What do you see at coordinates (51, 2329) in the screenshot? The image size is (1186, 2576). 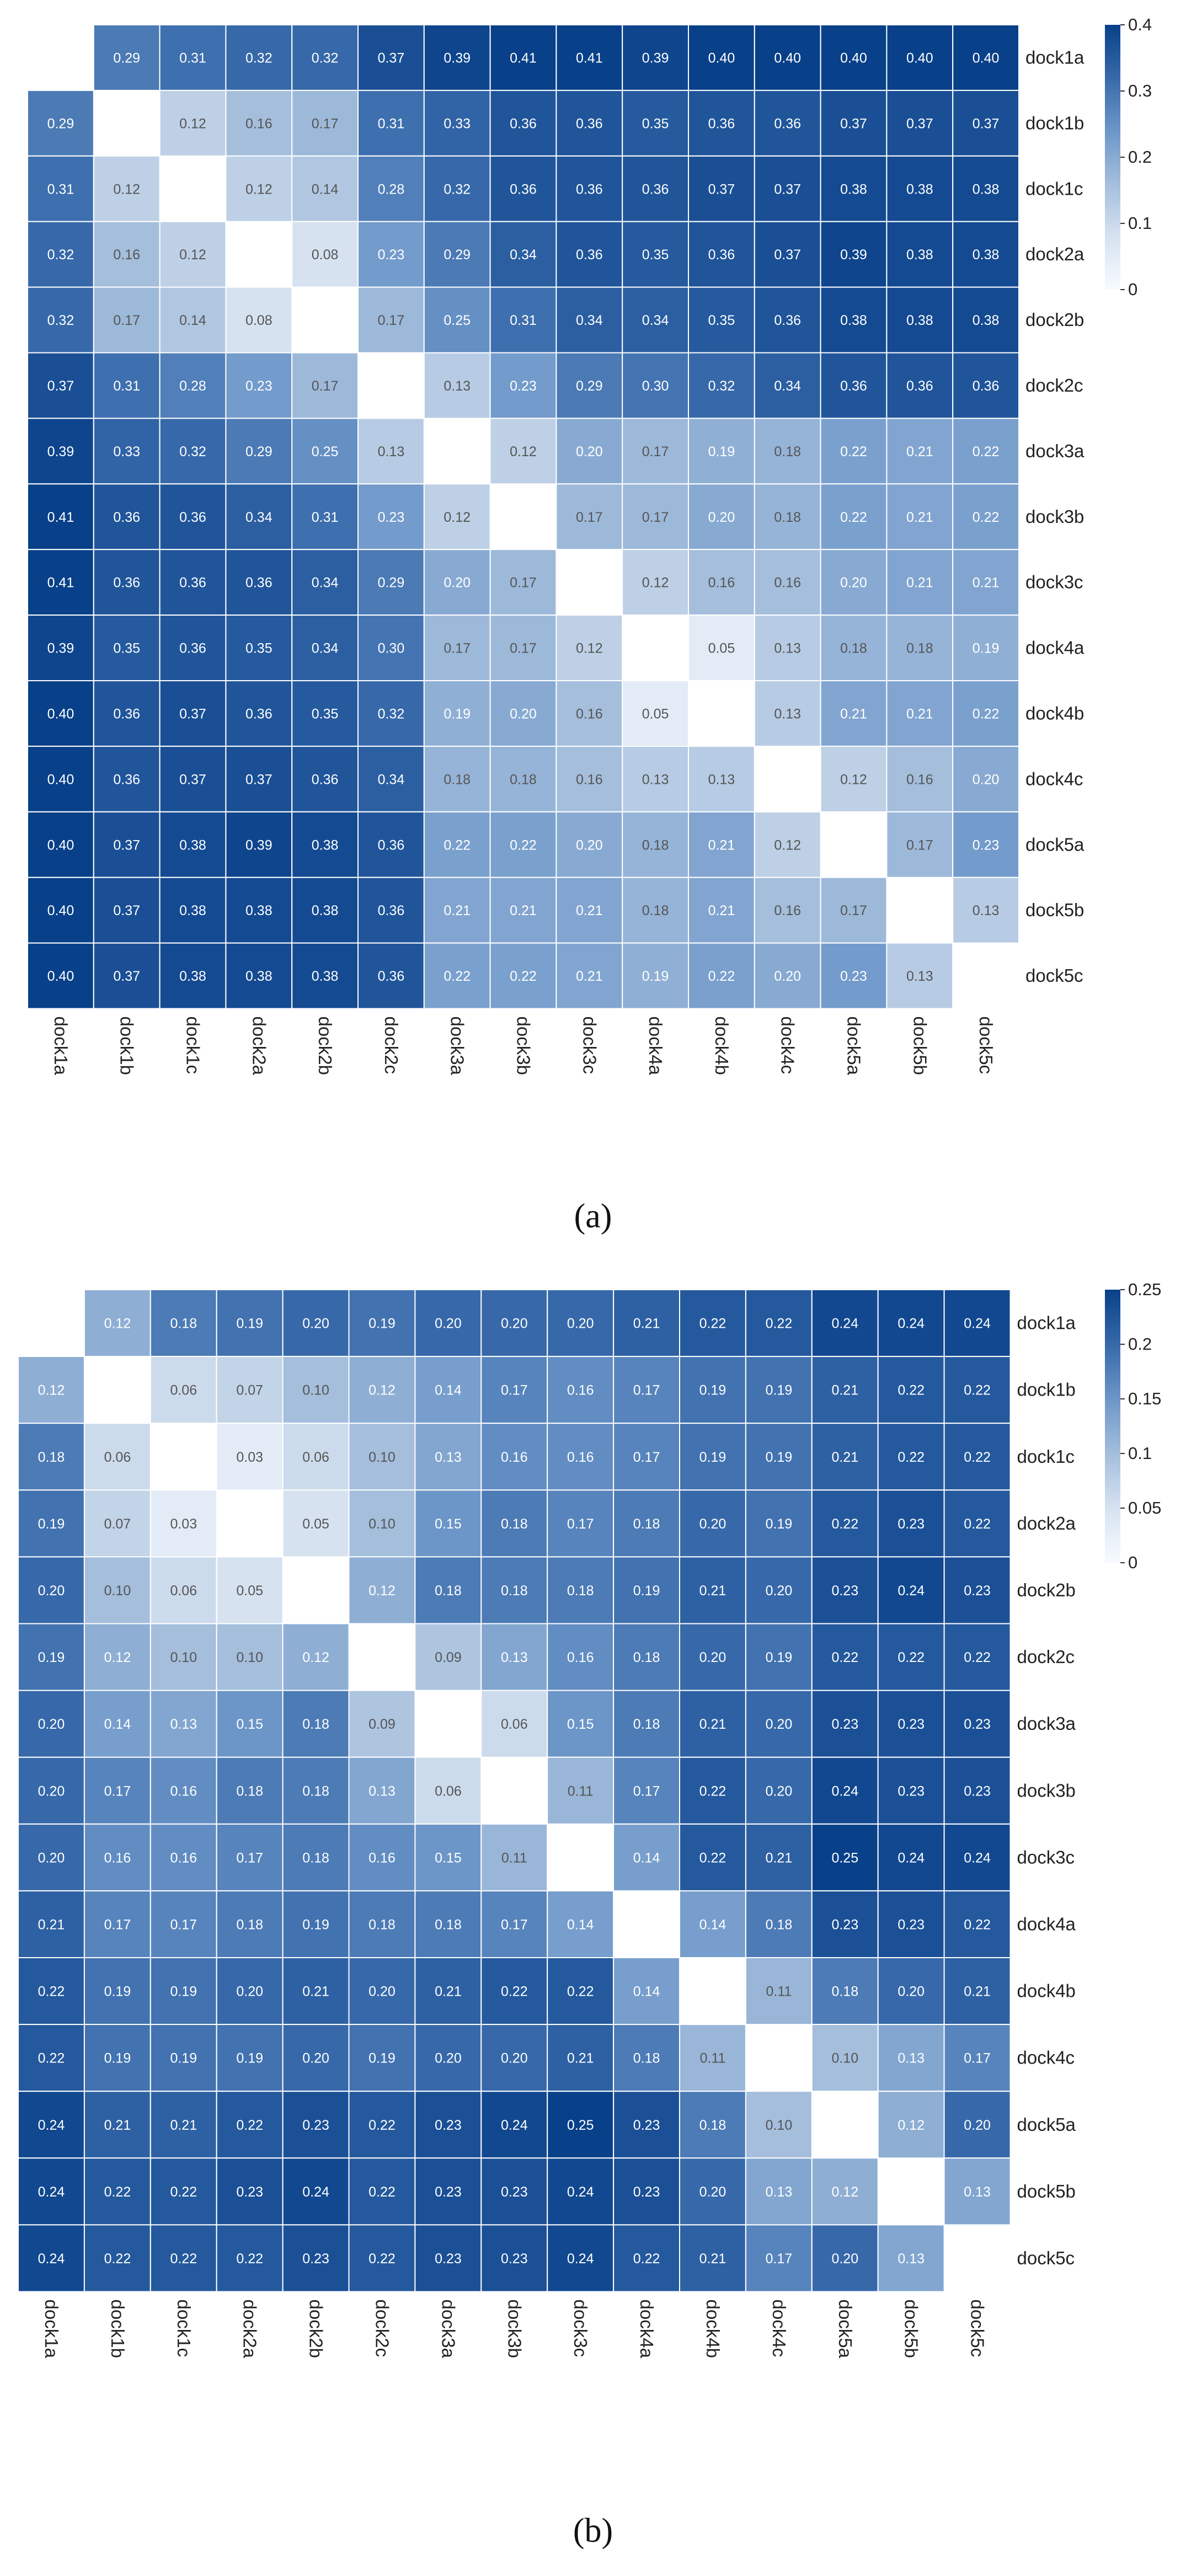 I see `column-label: dock1a` at bounding box center [51, 2329].